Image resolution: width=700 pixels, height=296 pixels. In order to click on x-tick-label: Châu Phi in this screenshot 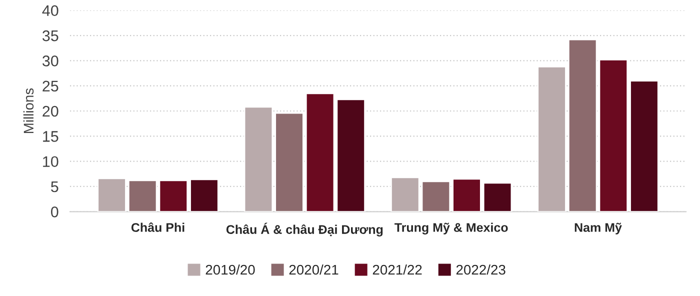, I will do `click(157, 227)`.